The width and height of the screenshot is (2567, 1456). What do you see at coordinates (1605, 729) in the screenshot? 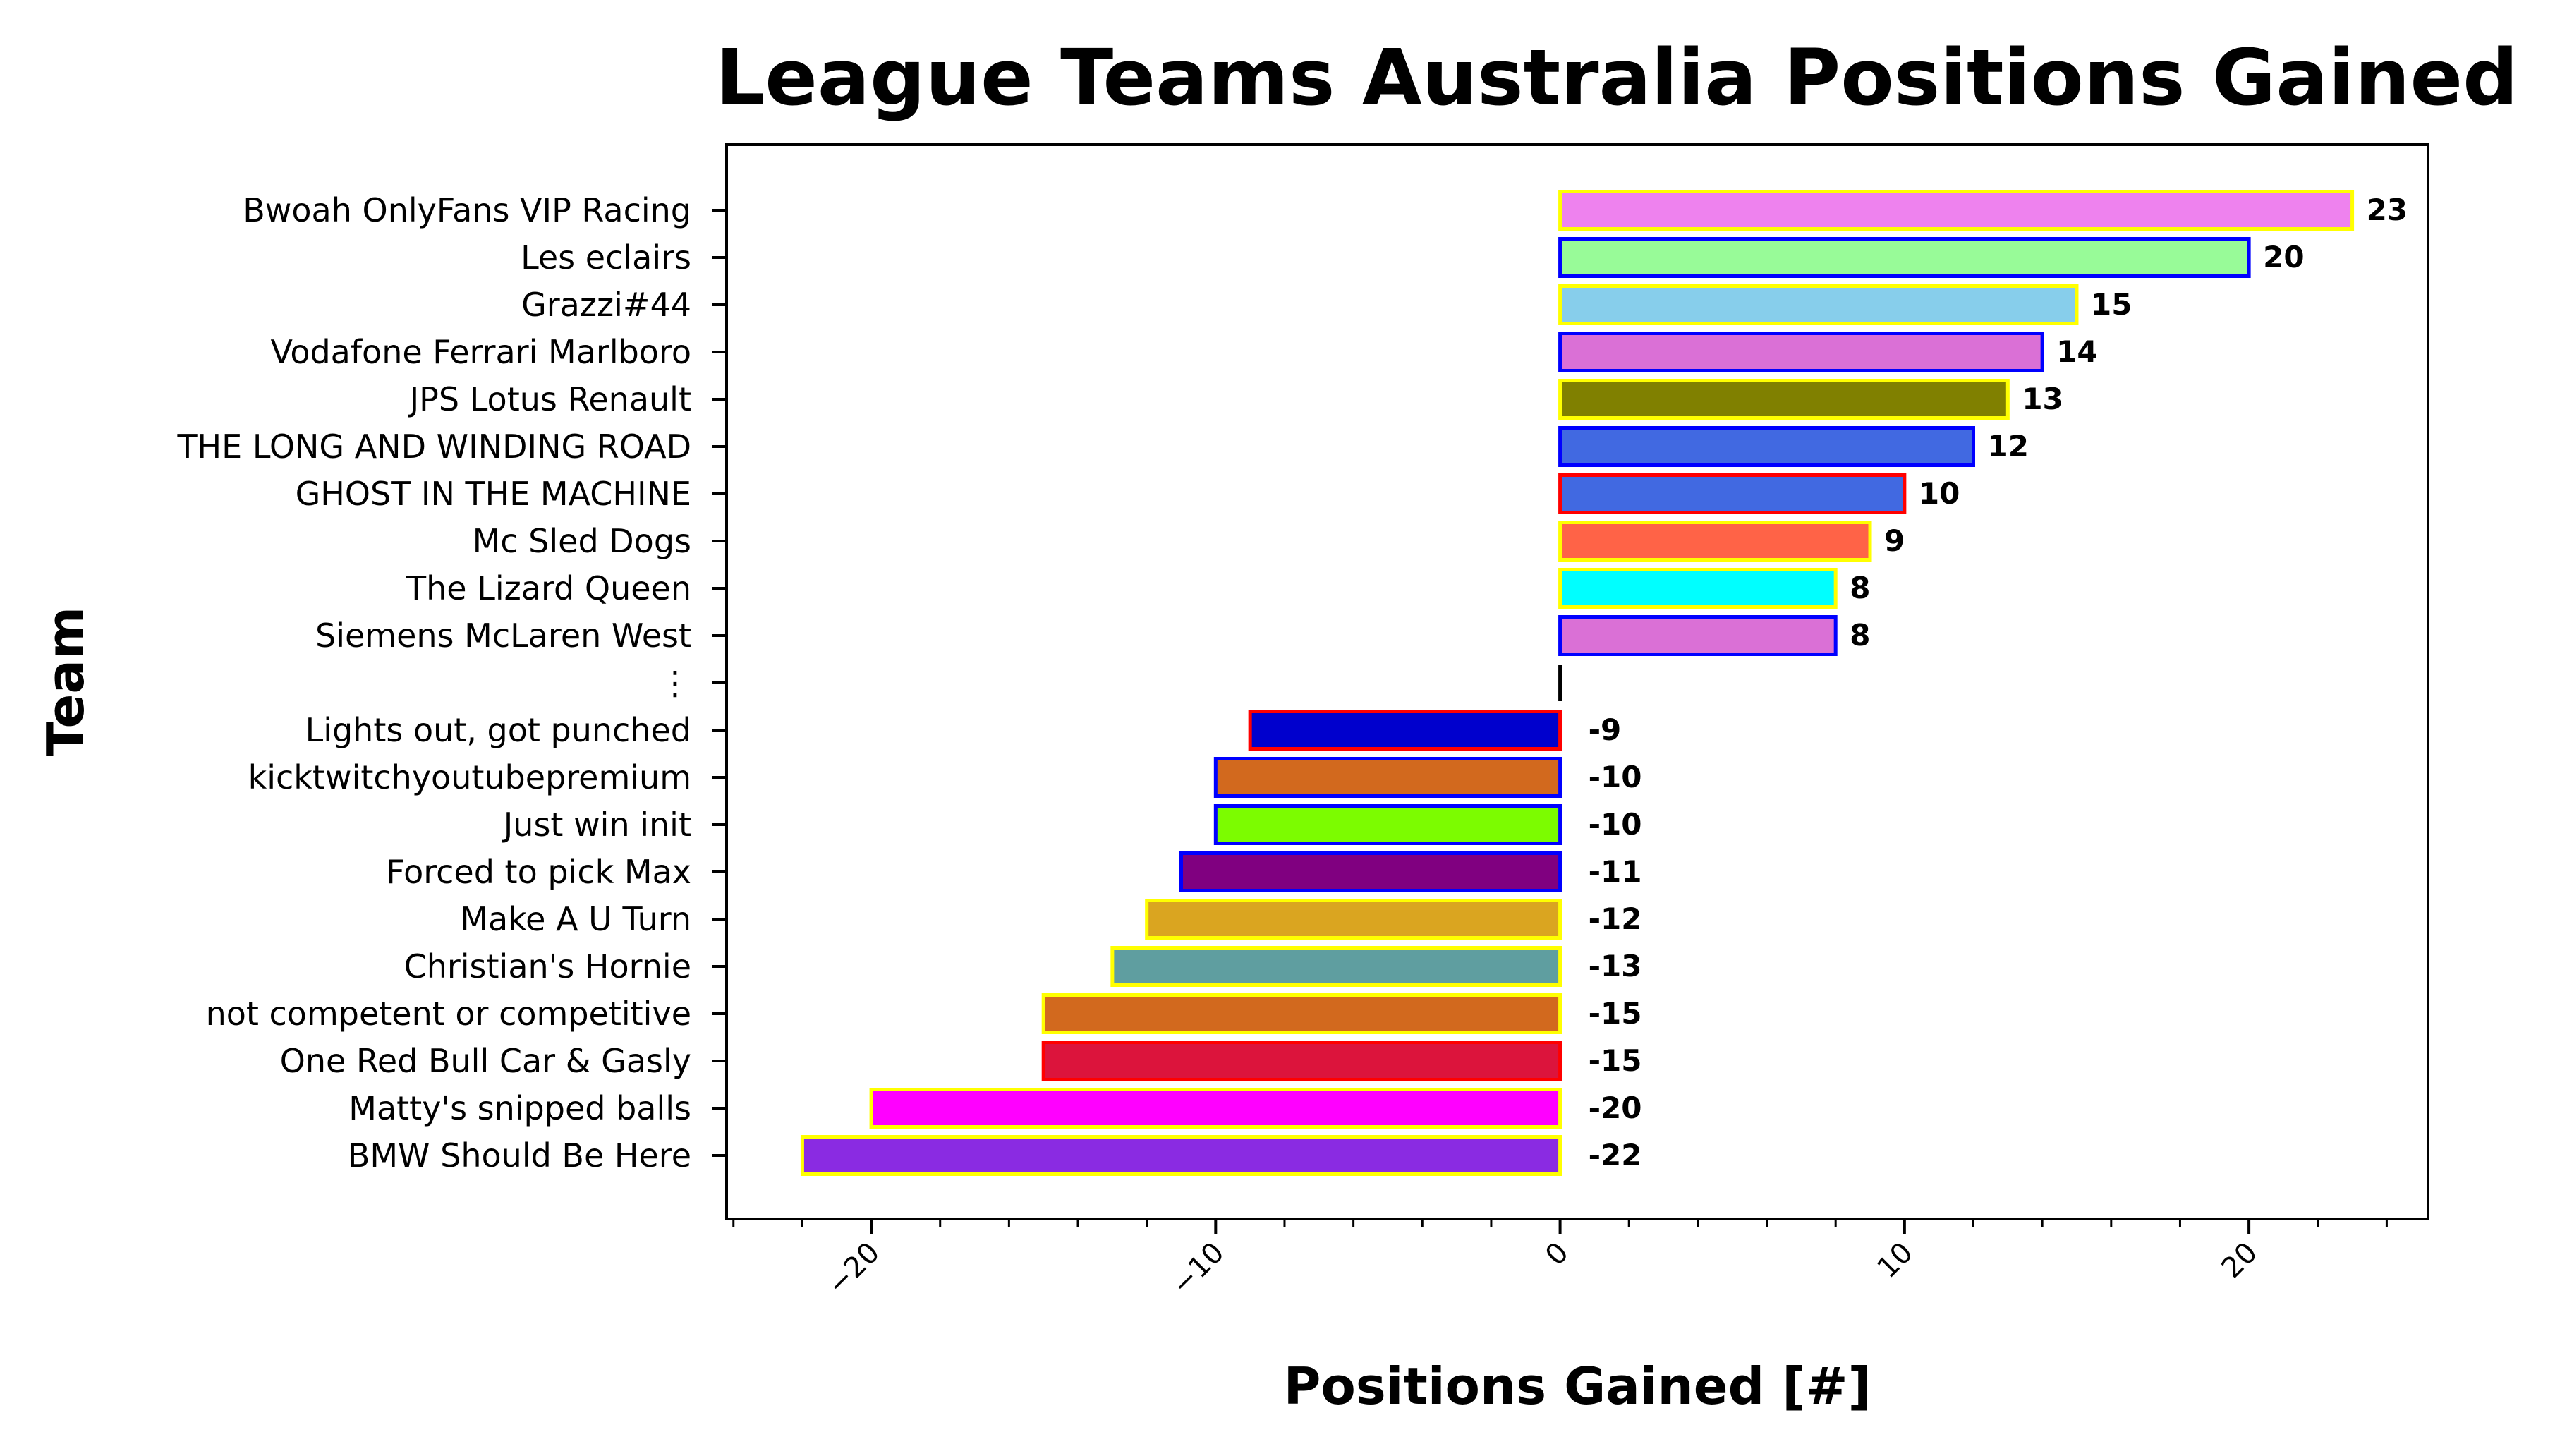
I see `data-label: -9` at bounding box center [1605, 729].